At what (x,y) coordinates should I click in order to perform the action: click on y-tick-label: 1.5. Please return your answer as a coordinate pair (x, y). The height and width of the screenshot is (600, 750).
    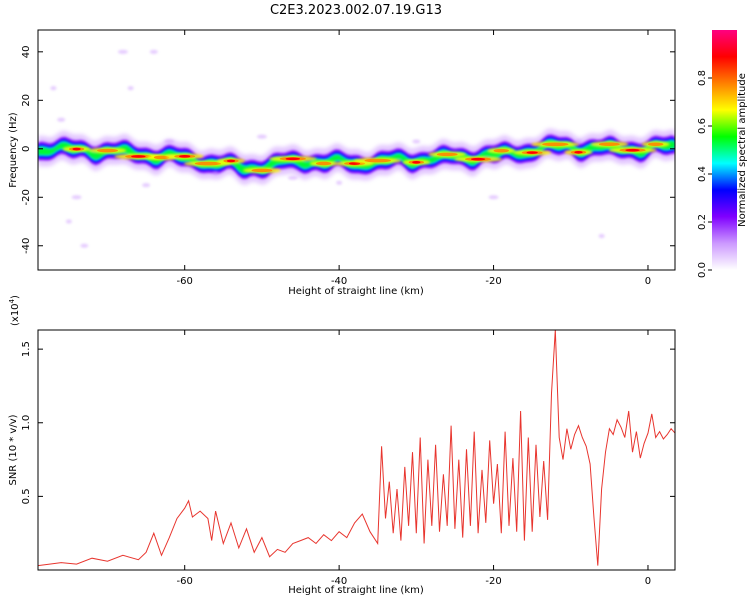
    Looking at the image, I should click on (26, 349).